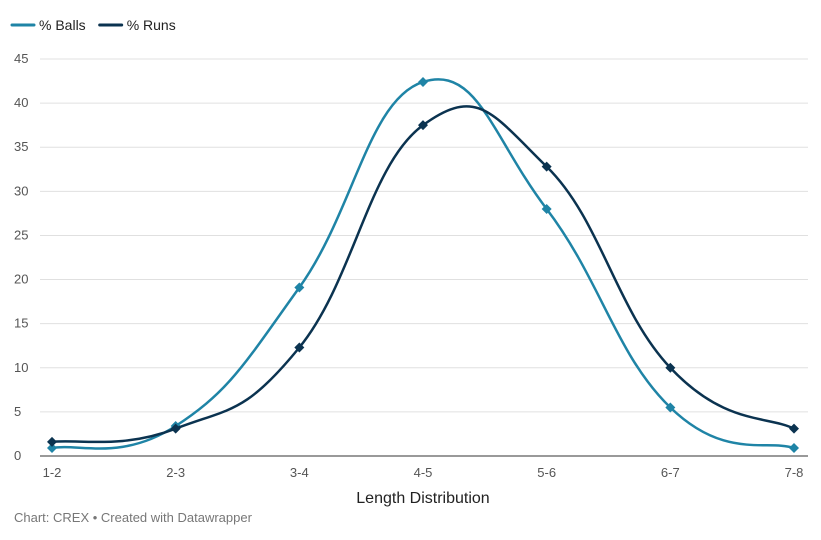  I want to click on y-axis-ticks: 0 5 10 15 20 25 30 35 40 45, so click(21, 257).